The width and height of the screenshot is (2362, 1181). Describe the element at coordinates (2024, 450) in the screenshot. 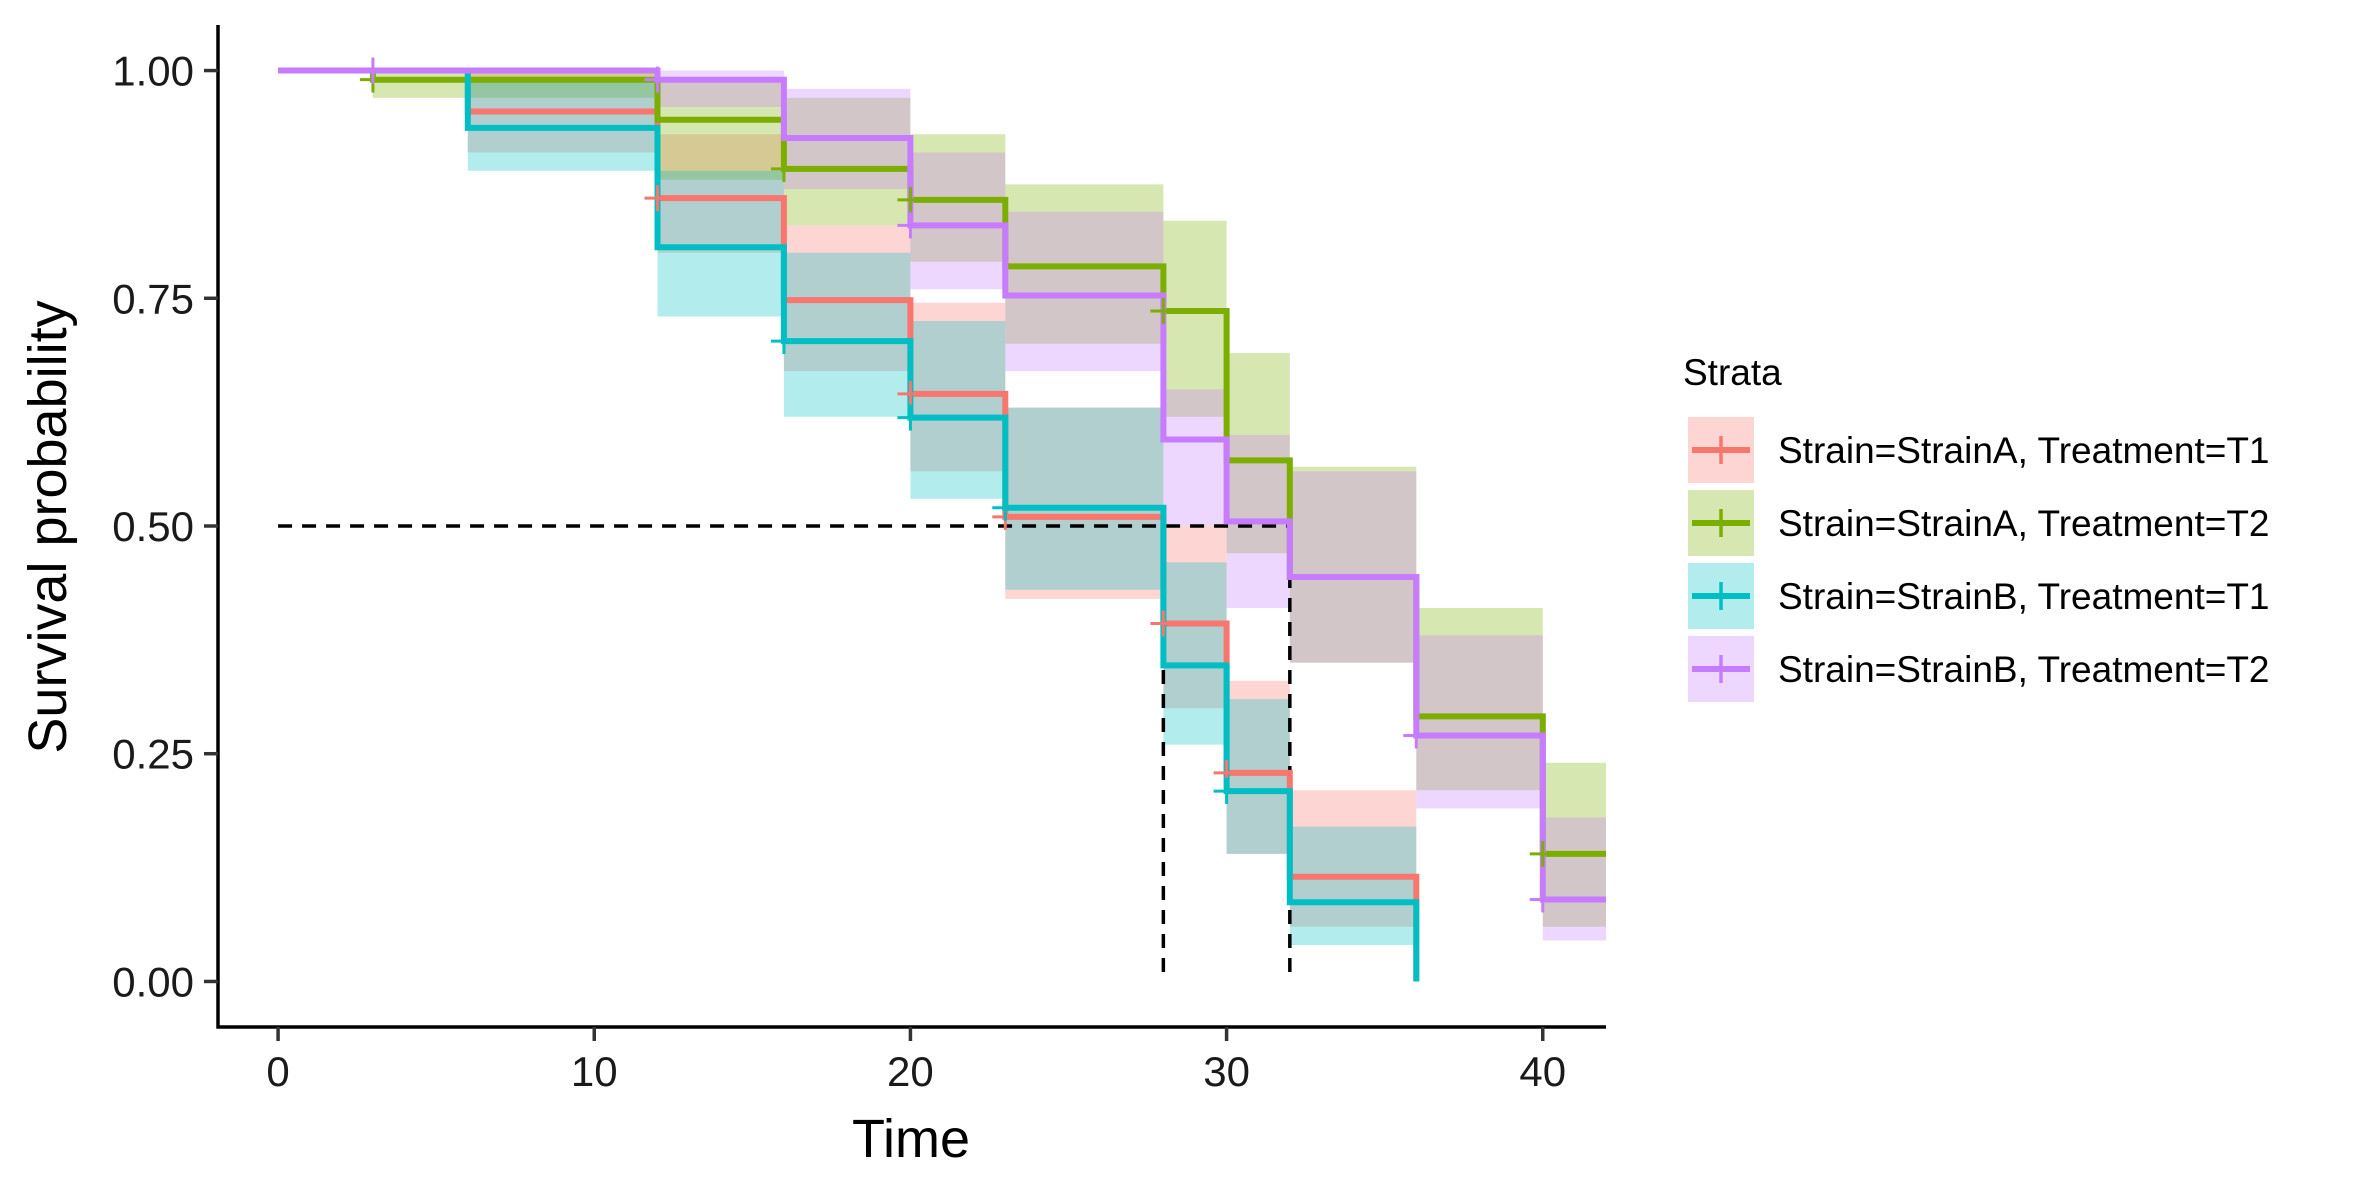

I see `legend-label: Strain=StrainA, Treatment=T1` at that location.